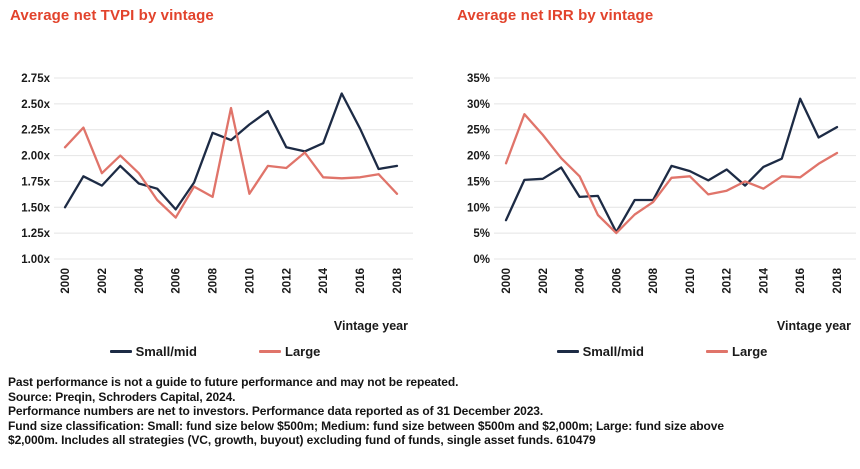  I want to click on svg-text: 1.75x, so click(35, 182).